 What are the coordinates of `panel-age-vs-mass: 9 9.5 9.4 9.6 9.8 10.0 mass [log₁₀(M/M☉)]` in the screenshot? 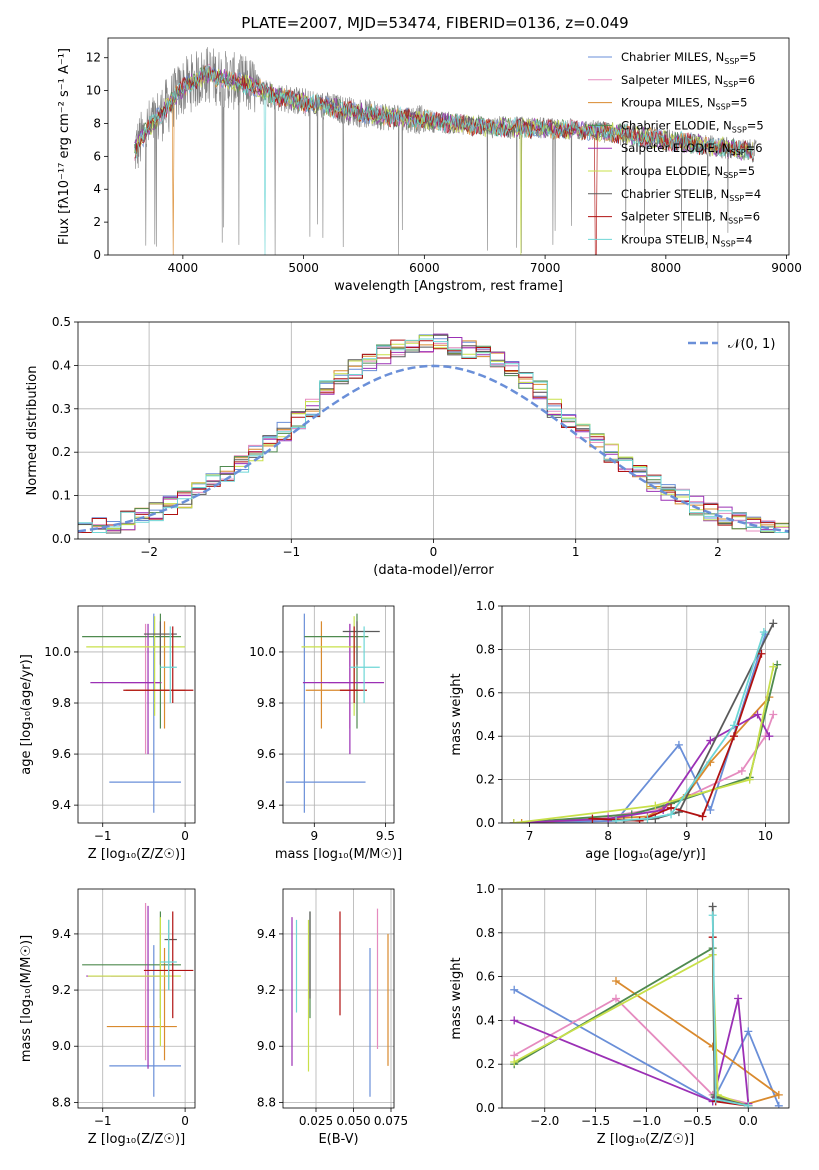 It's located at (325, 733).